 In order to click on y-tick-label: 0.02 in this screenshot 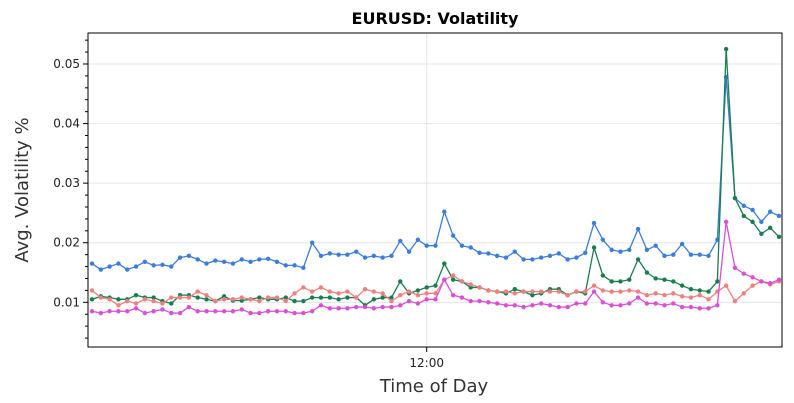, I will do `click(66, 243)`.